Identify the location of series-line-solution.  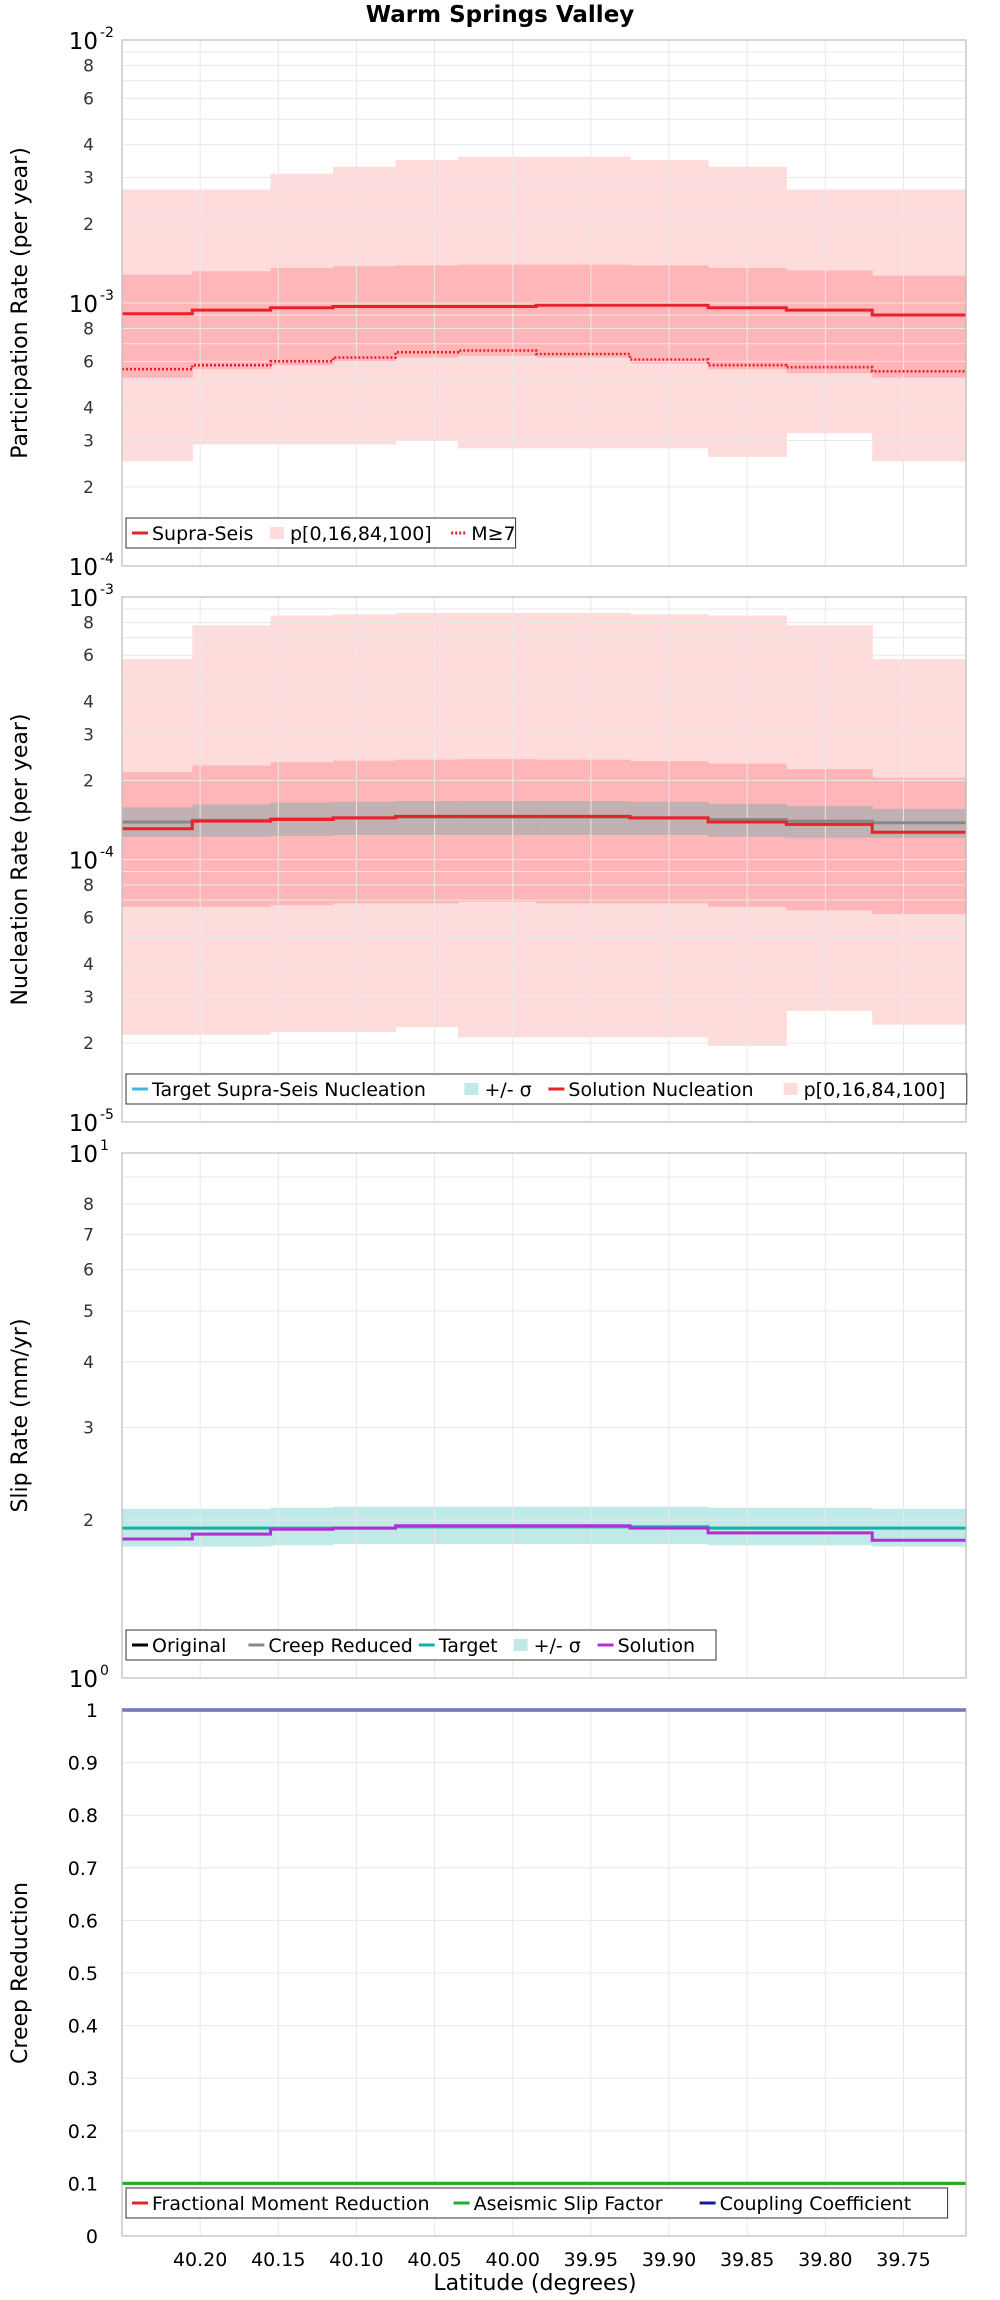
(544, 1533).